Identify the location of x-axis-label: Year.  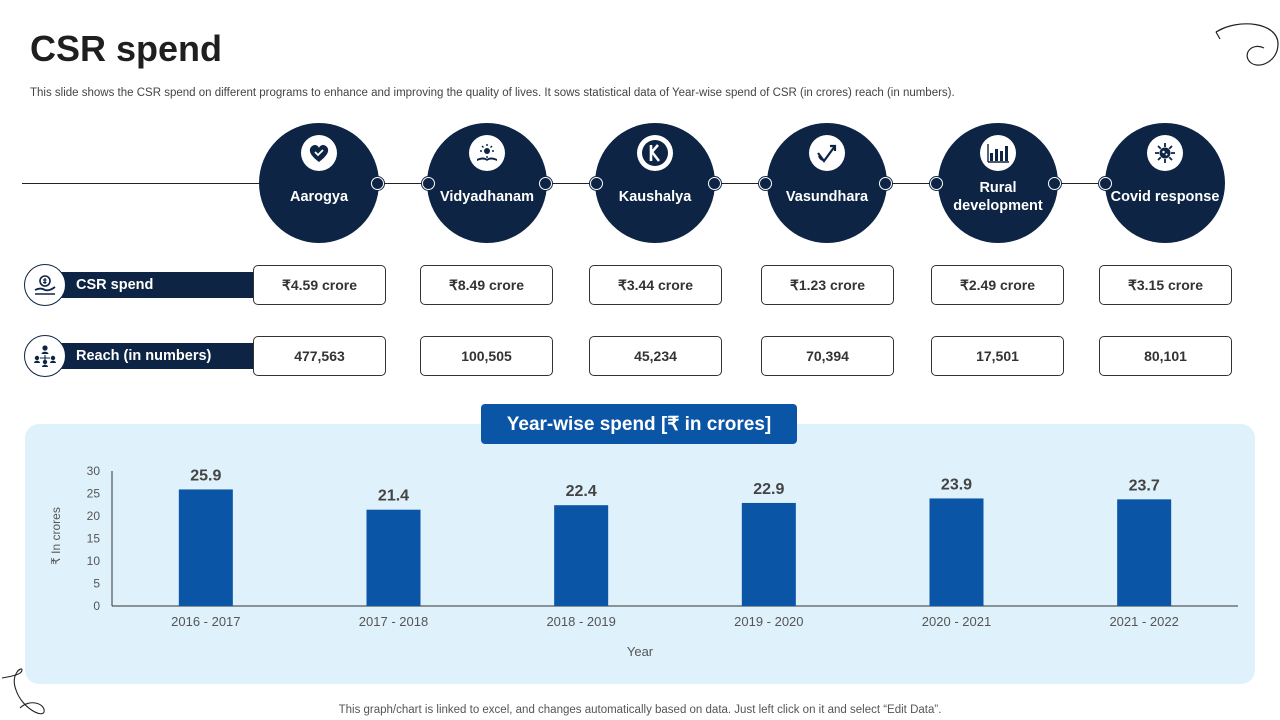
(640, 651).